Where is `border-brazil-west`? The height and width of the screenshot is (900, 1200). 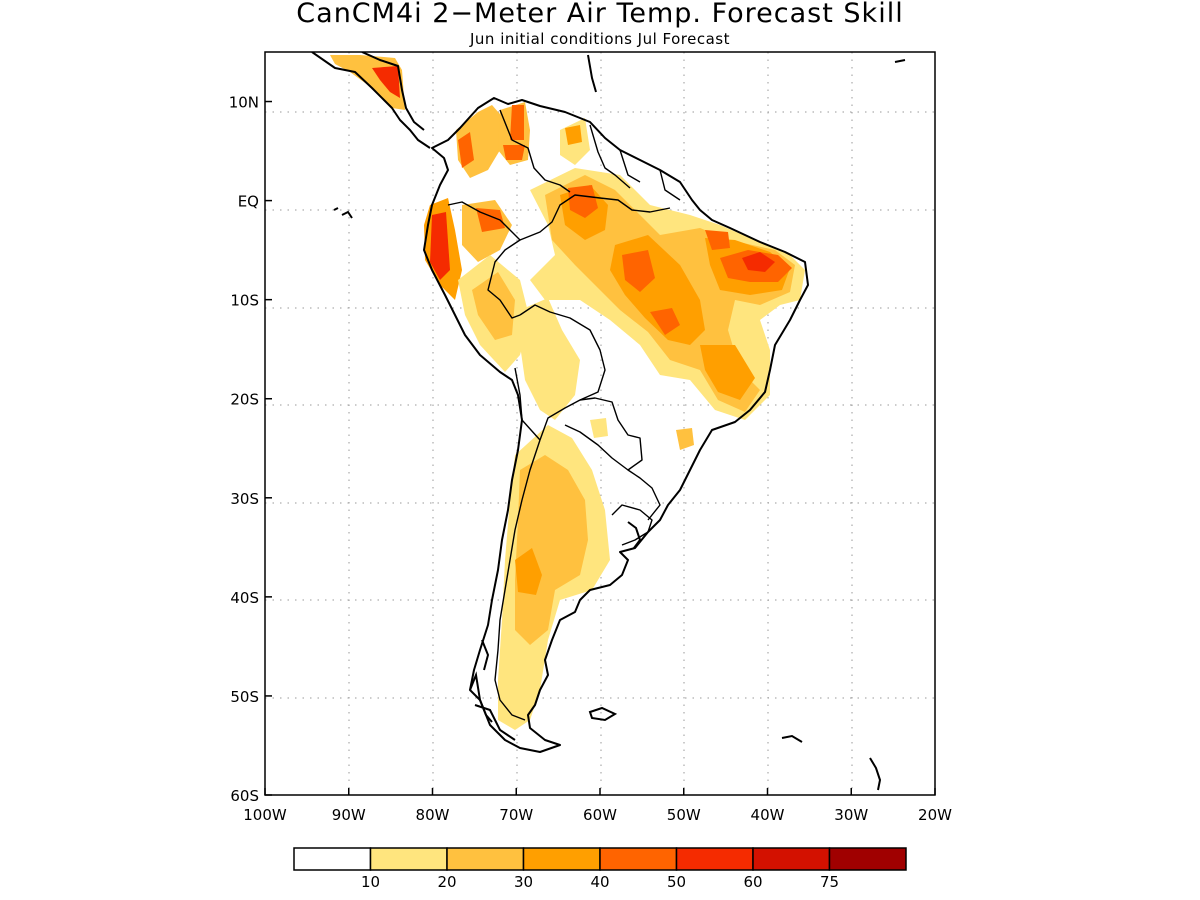 border-brazil-west is located at coordinates (595, 217).